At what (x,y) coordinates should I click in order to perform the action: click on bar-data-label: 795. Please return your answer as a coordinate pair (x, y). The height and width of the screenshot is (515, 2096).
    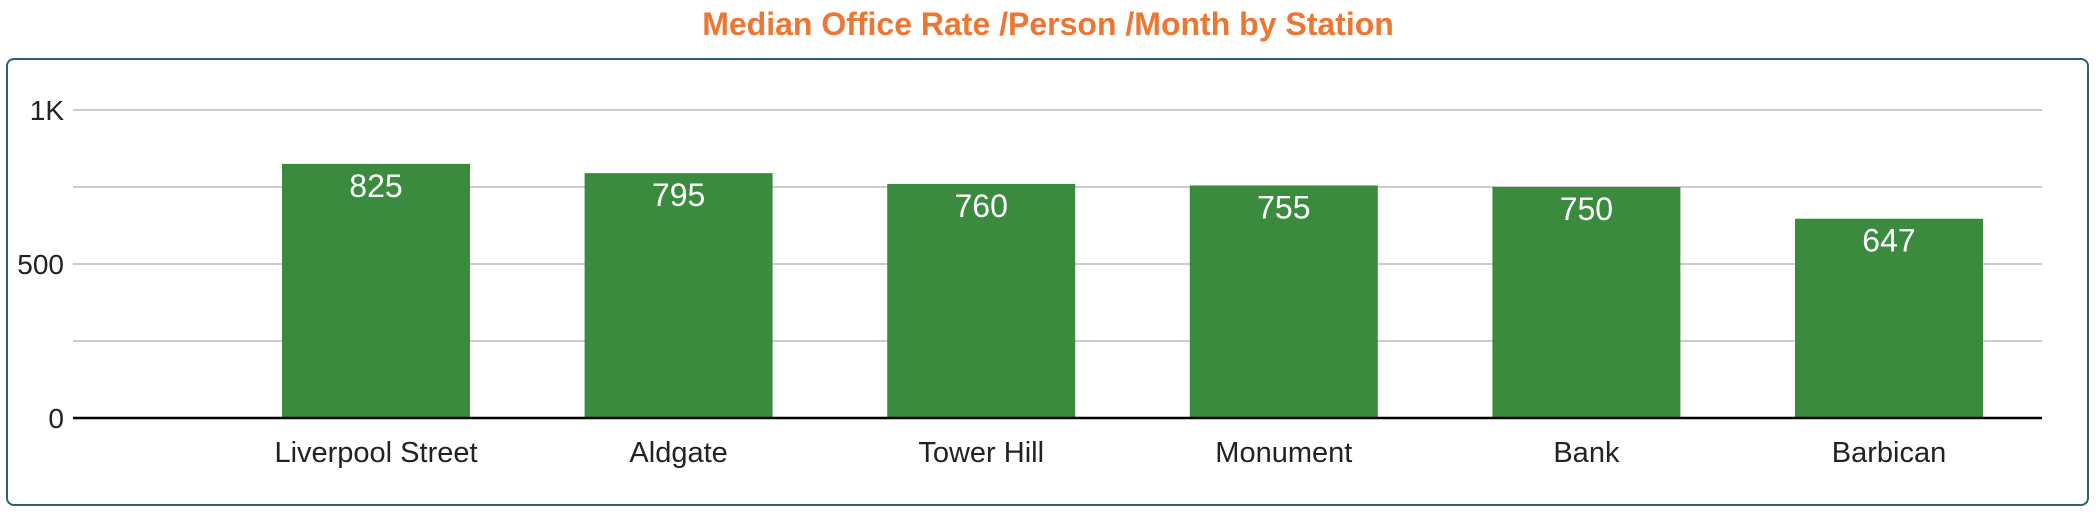
    Looking at the image, I should click on (678, 195).